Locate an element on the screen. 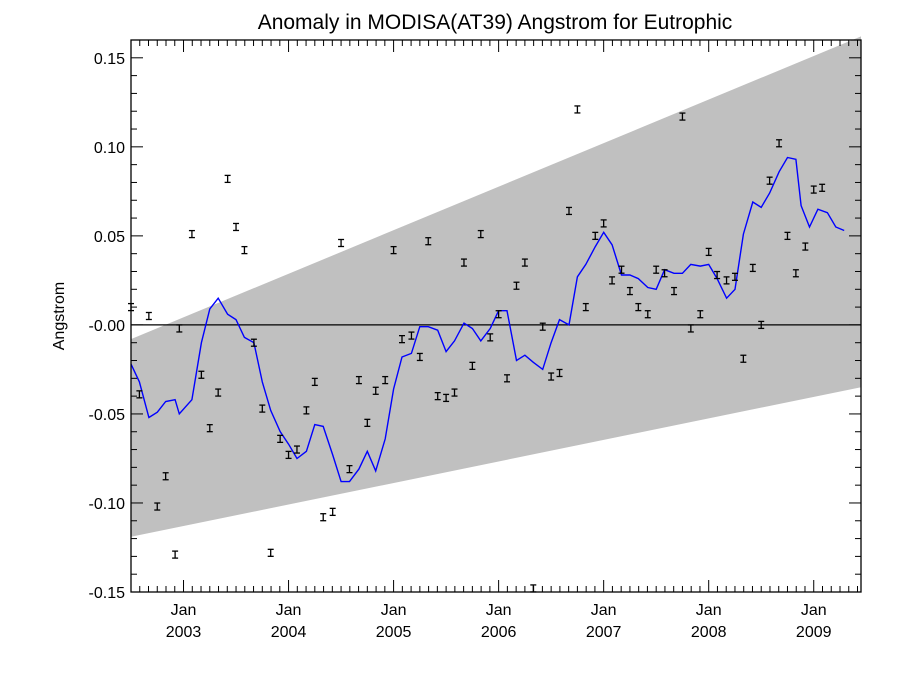 The height and width of the screenshot is (675, 900). y-tick-label: -0.15 is located at coordinates (107, 593).